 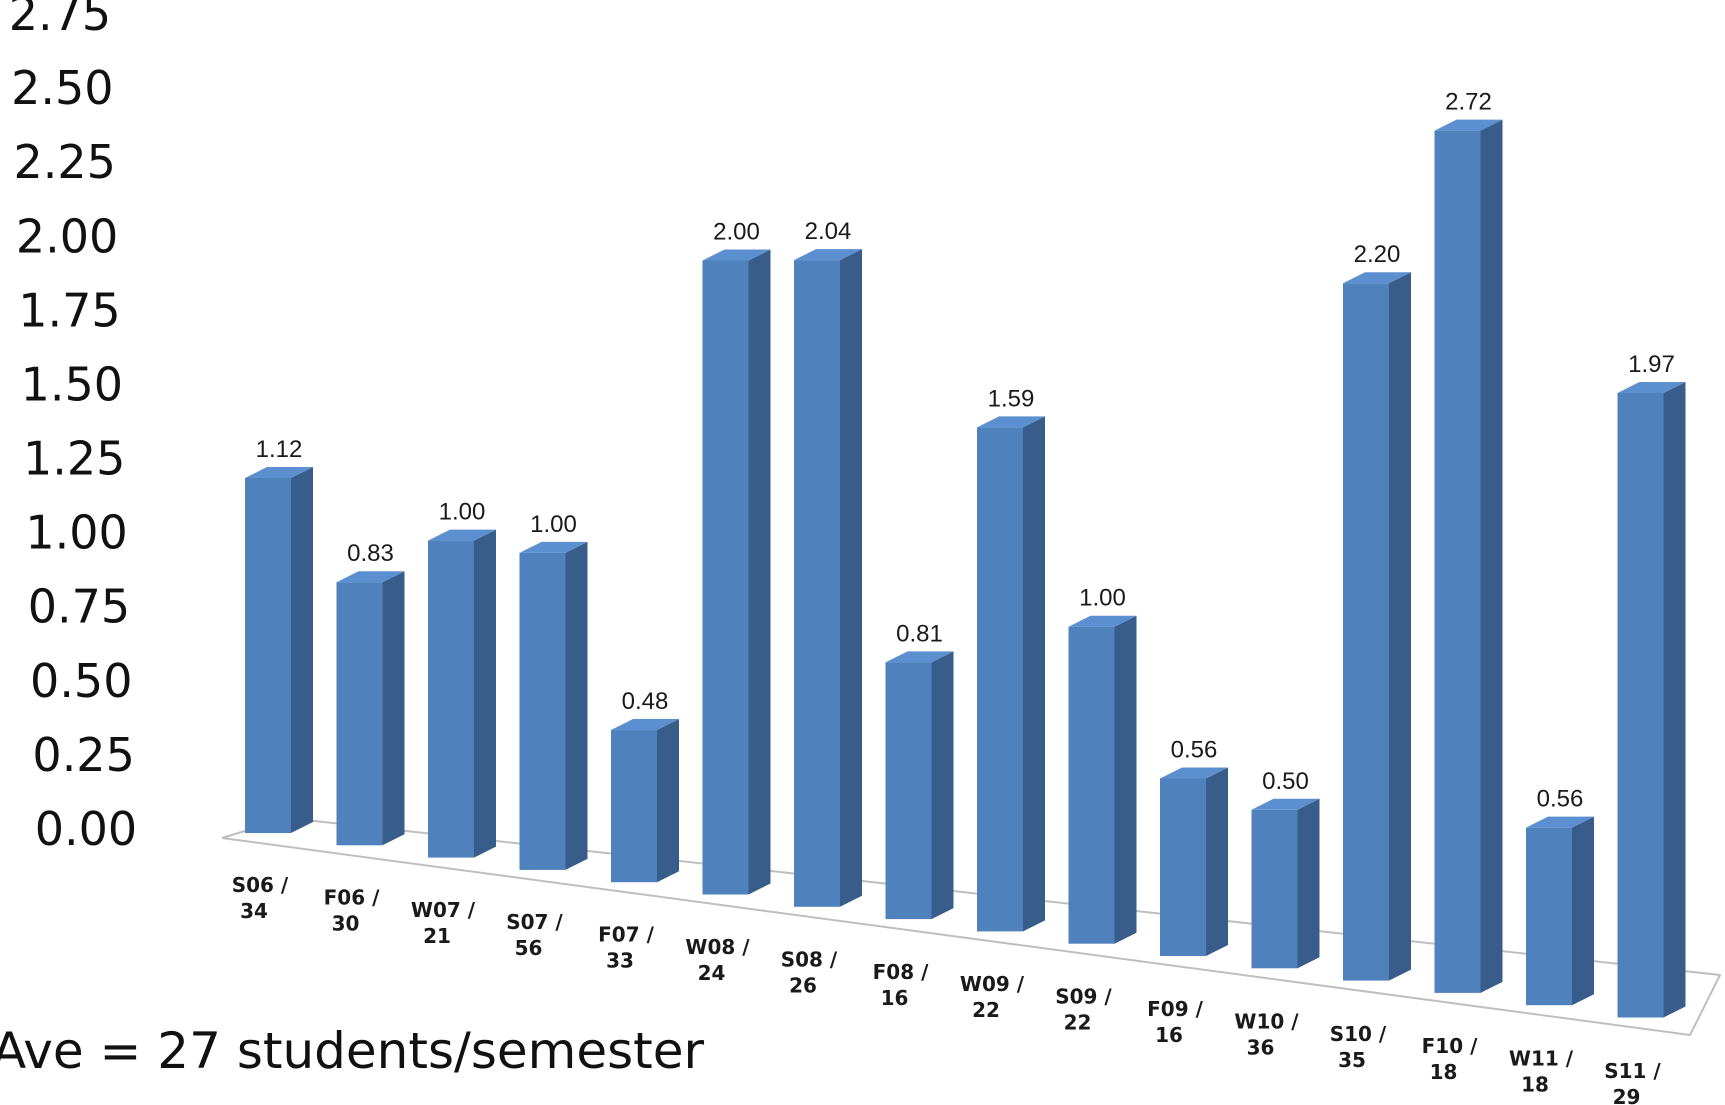 I want to click on data-label: 0.83, so click(x=370, y=553).